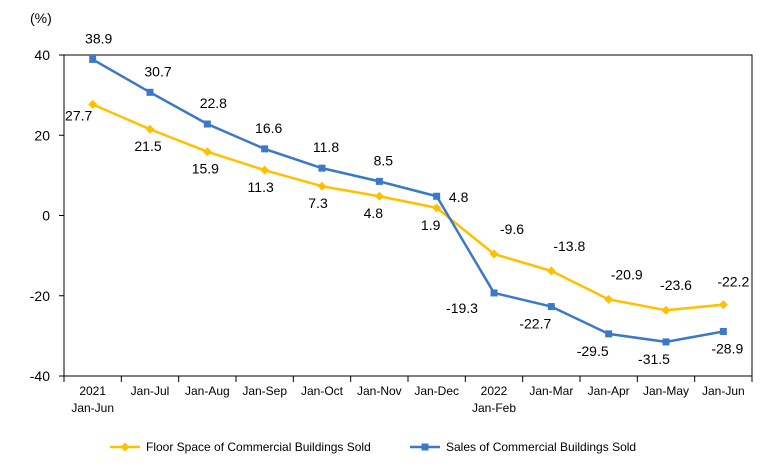 The width and height of the screenshot is (781, 471). Describe the element at coordinates (379, 391) in the screenshot. I see `x-tick-label: Jan-Nov` at that location.